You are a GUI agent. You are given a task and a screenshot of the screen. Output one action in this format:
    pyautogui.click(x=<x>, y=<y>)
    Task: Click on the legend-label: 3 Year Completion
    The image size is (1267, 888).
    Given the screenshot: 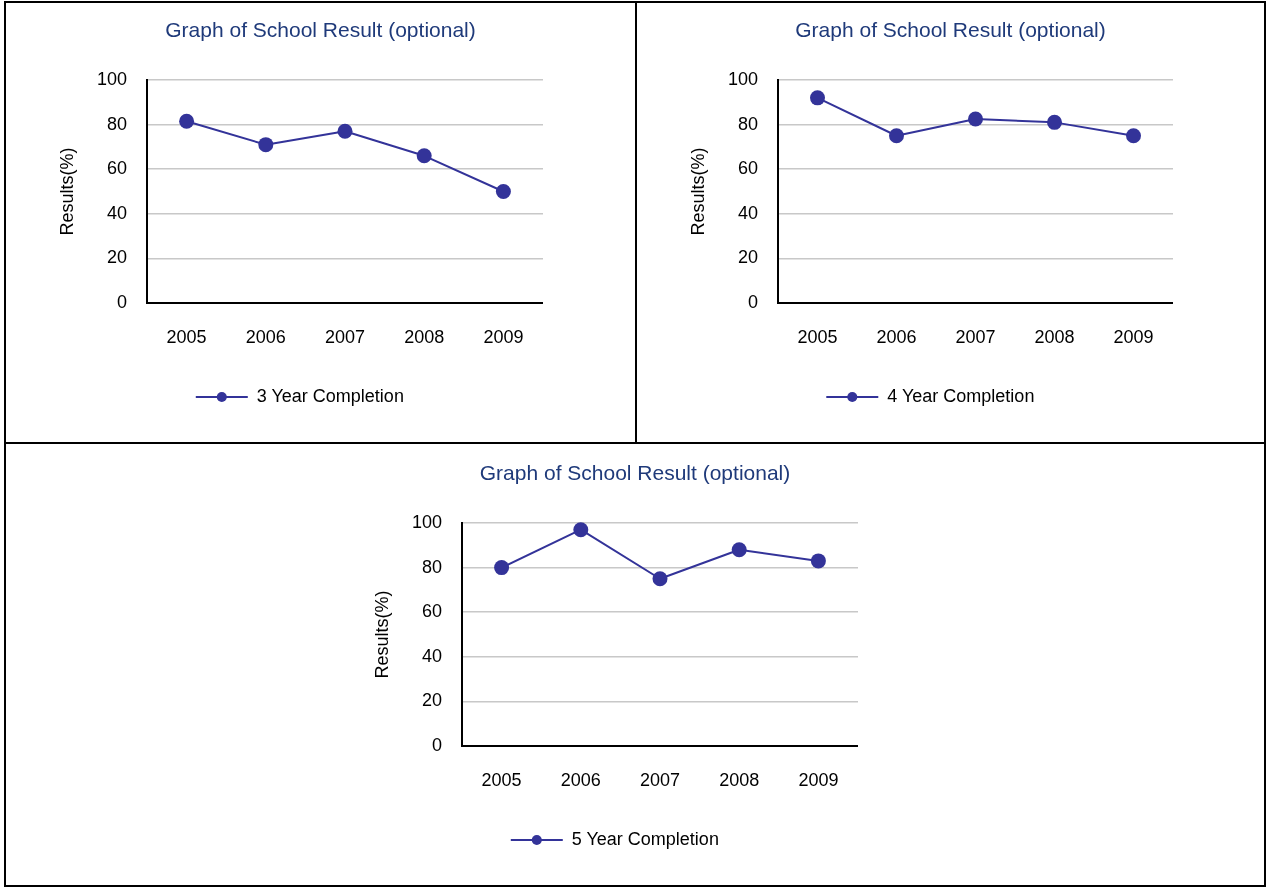 What is the action you would take?
    pyautogui.click(x=330, y=395)
    